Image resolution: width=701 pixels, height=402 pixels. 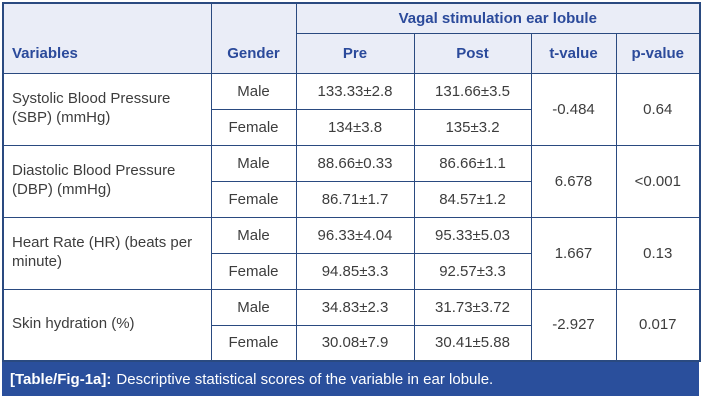 I want to click on t-value-cell: -2.927, so click(x=573, y=325).